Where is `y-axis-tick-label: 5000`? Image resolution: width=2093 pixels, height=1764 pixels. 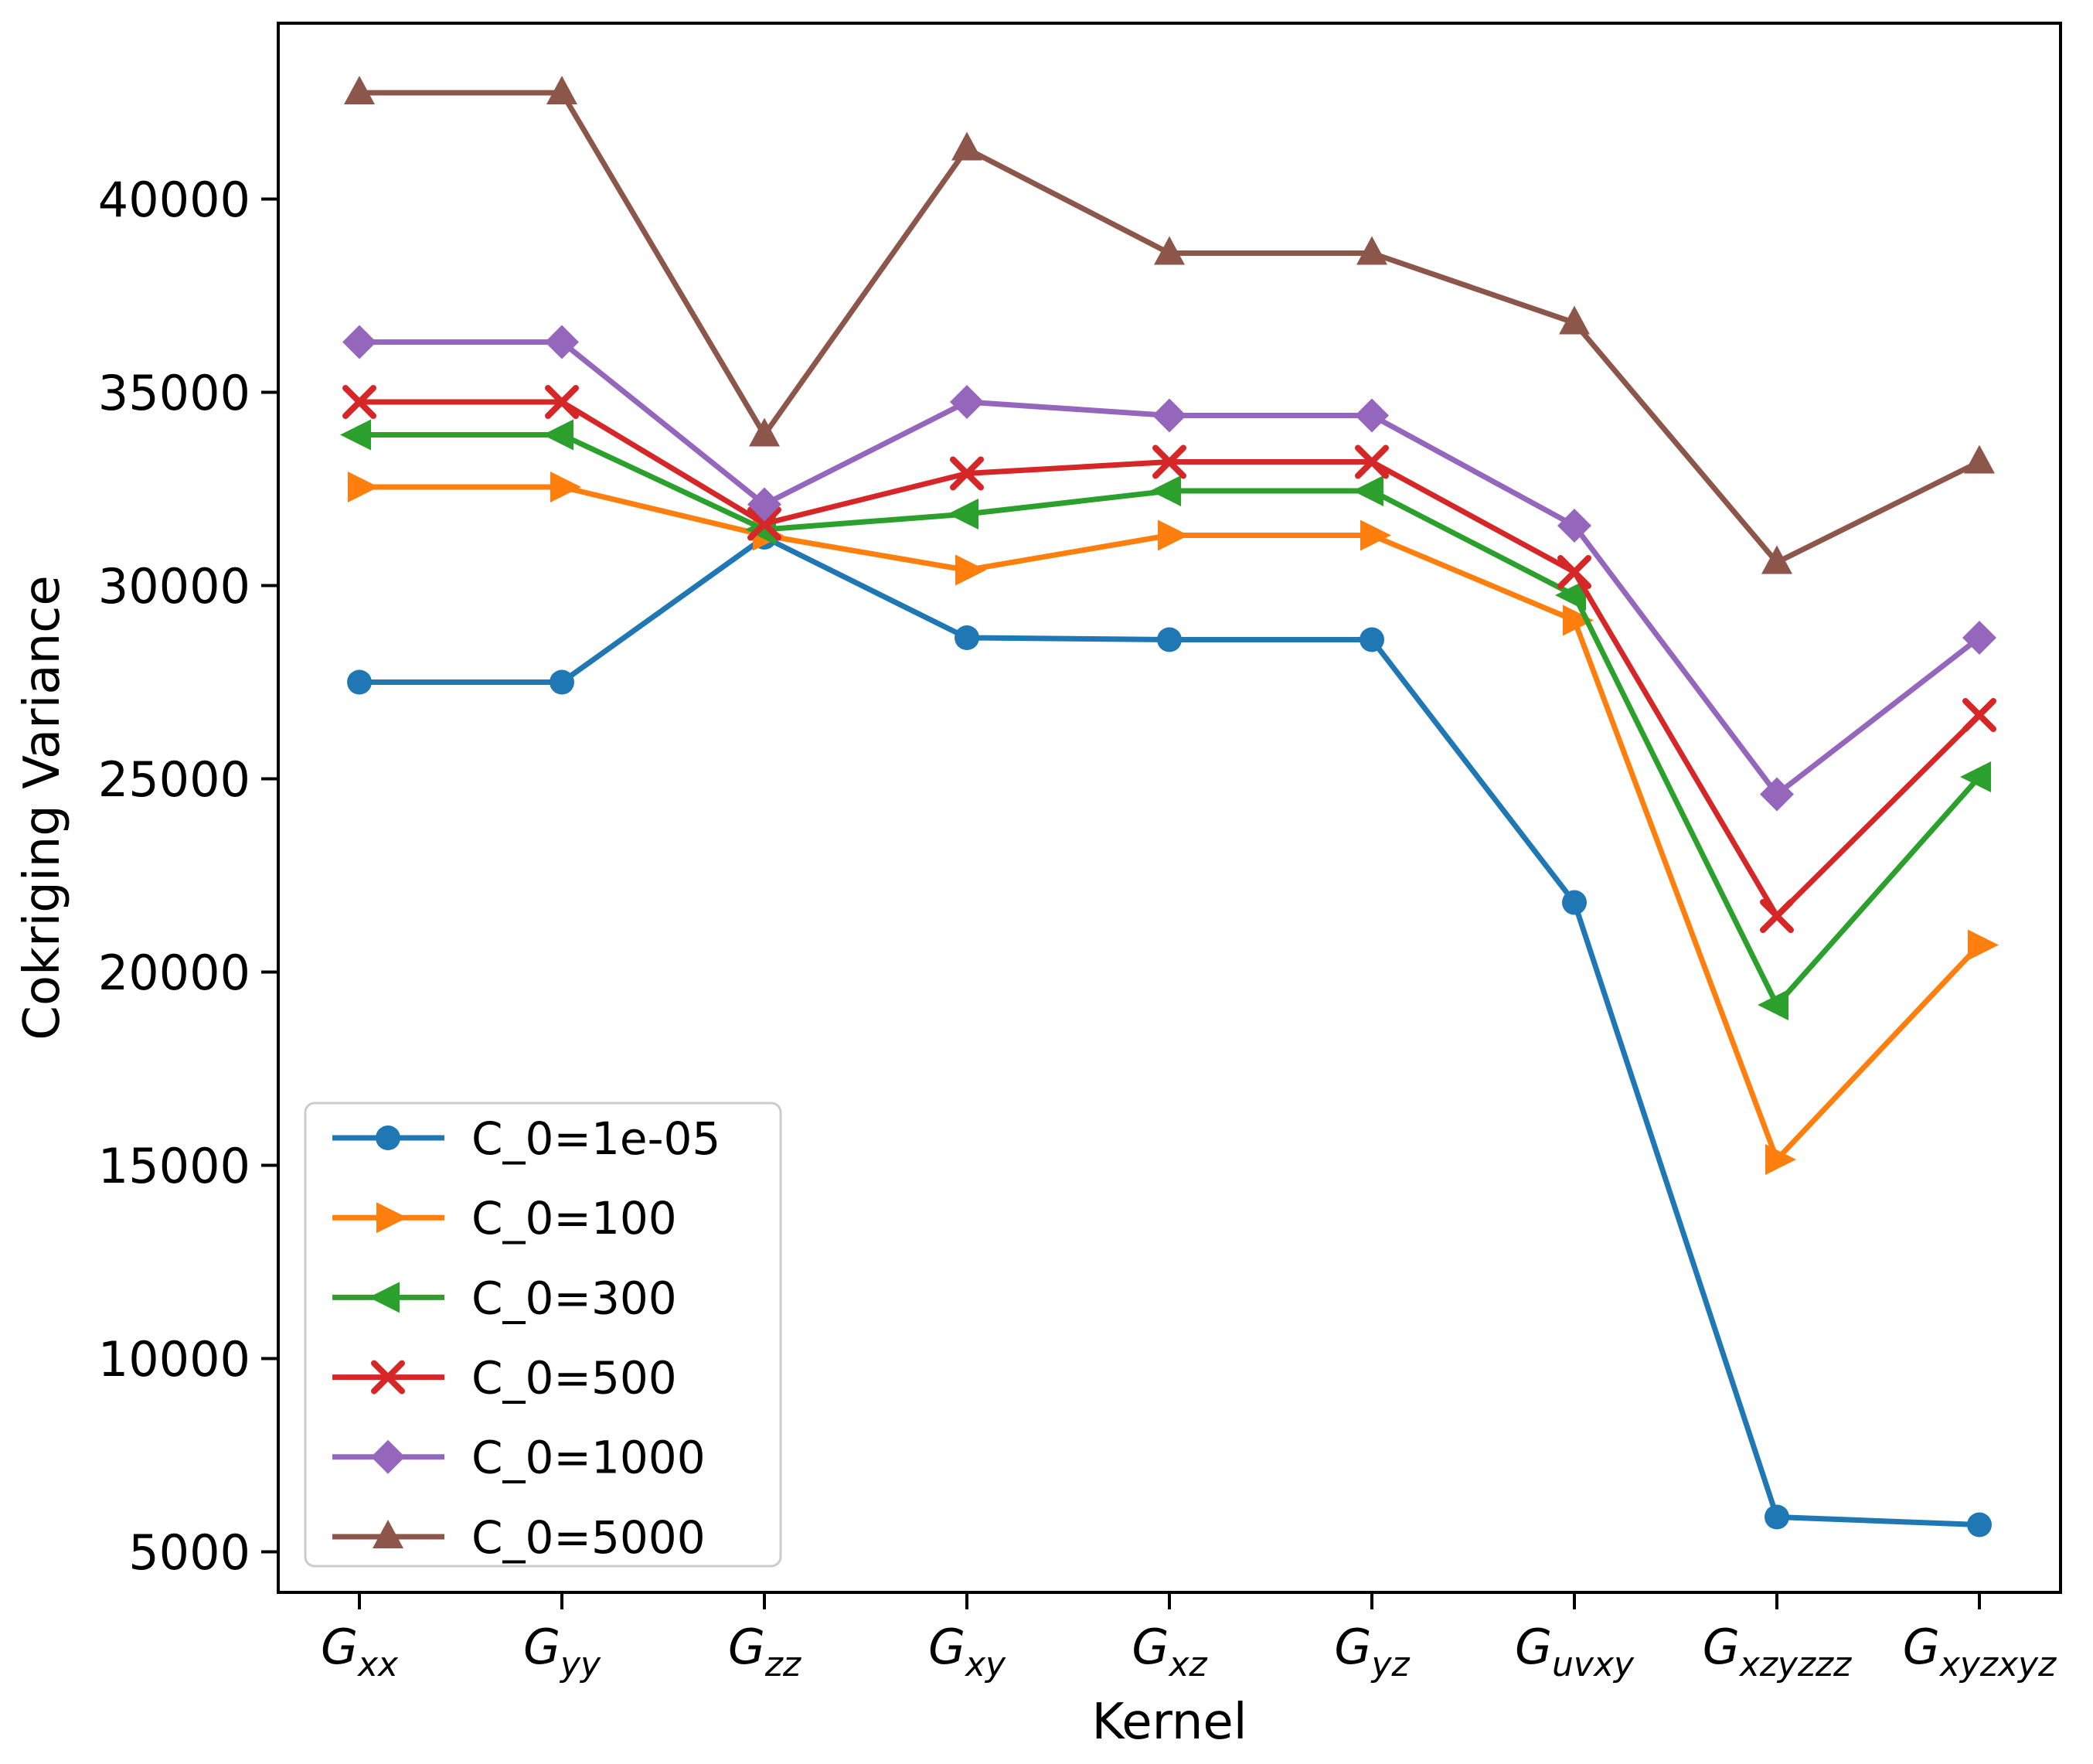 y-axis-tick-label: 5000 is located at coordinates (189, 1552).